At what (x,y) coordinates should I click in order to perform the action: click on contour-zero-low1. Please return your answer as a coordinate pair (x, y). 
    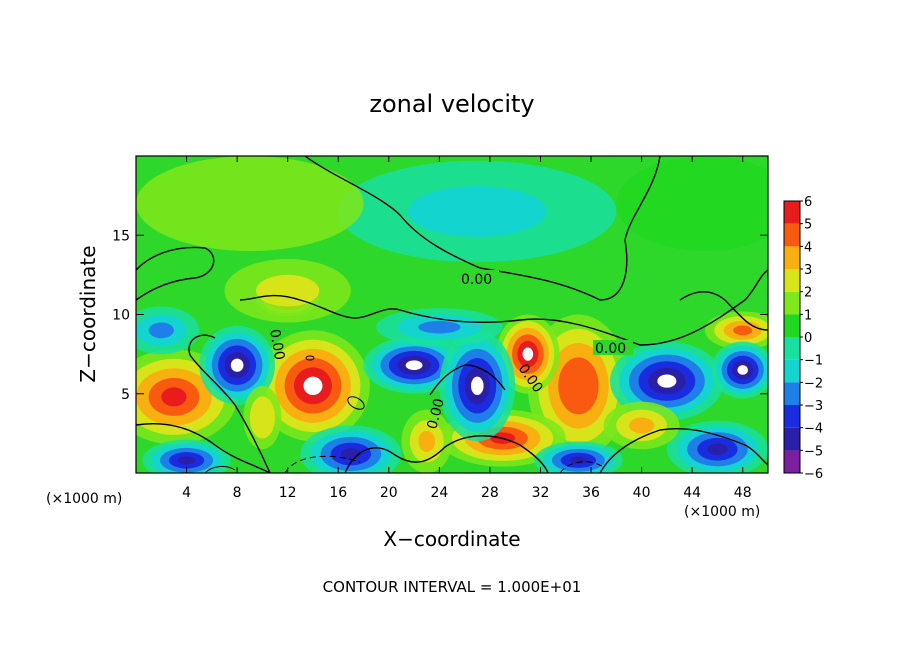
    Looking at the image, I should click on (203, 448).